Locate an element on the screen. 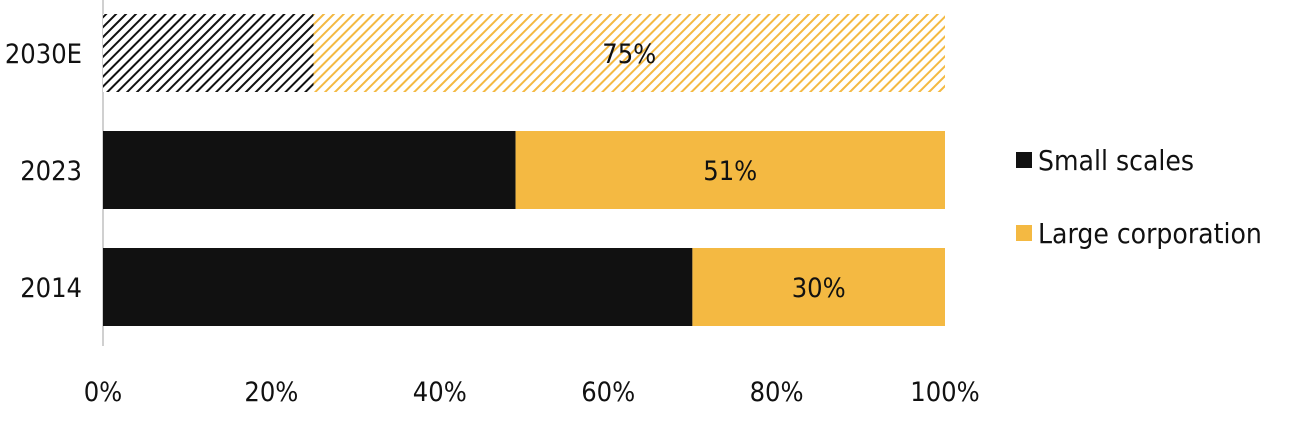  legend-label-large-corporation: Large corporation is located at coordinates (1150, 233).